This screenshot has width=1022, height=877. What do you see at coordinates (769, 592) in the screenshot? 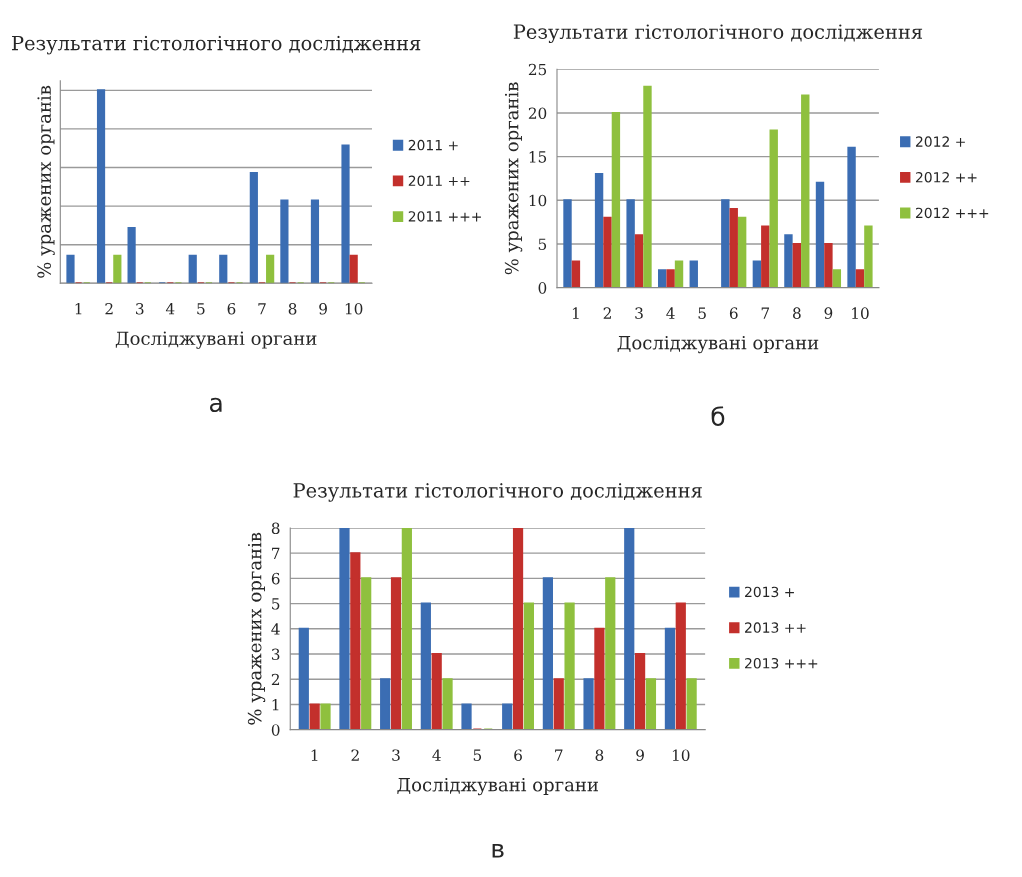
I see `legend-label: 2013 +` at bounding box center [769, 592].